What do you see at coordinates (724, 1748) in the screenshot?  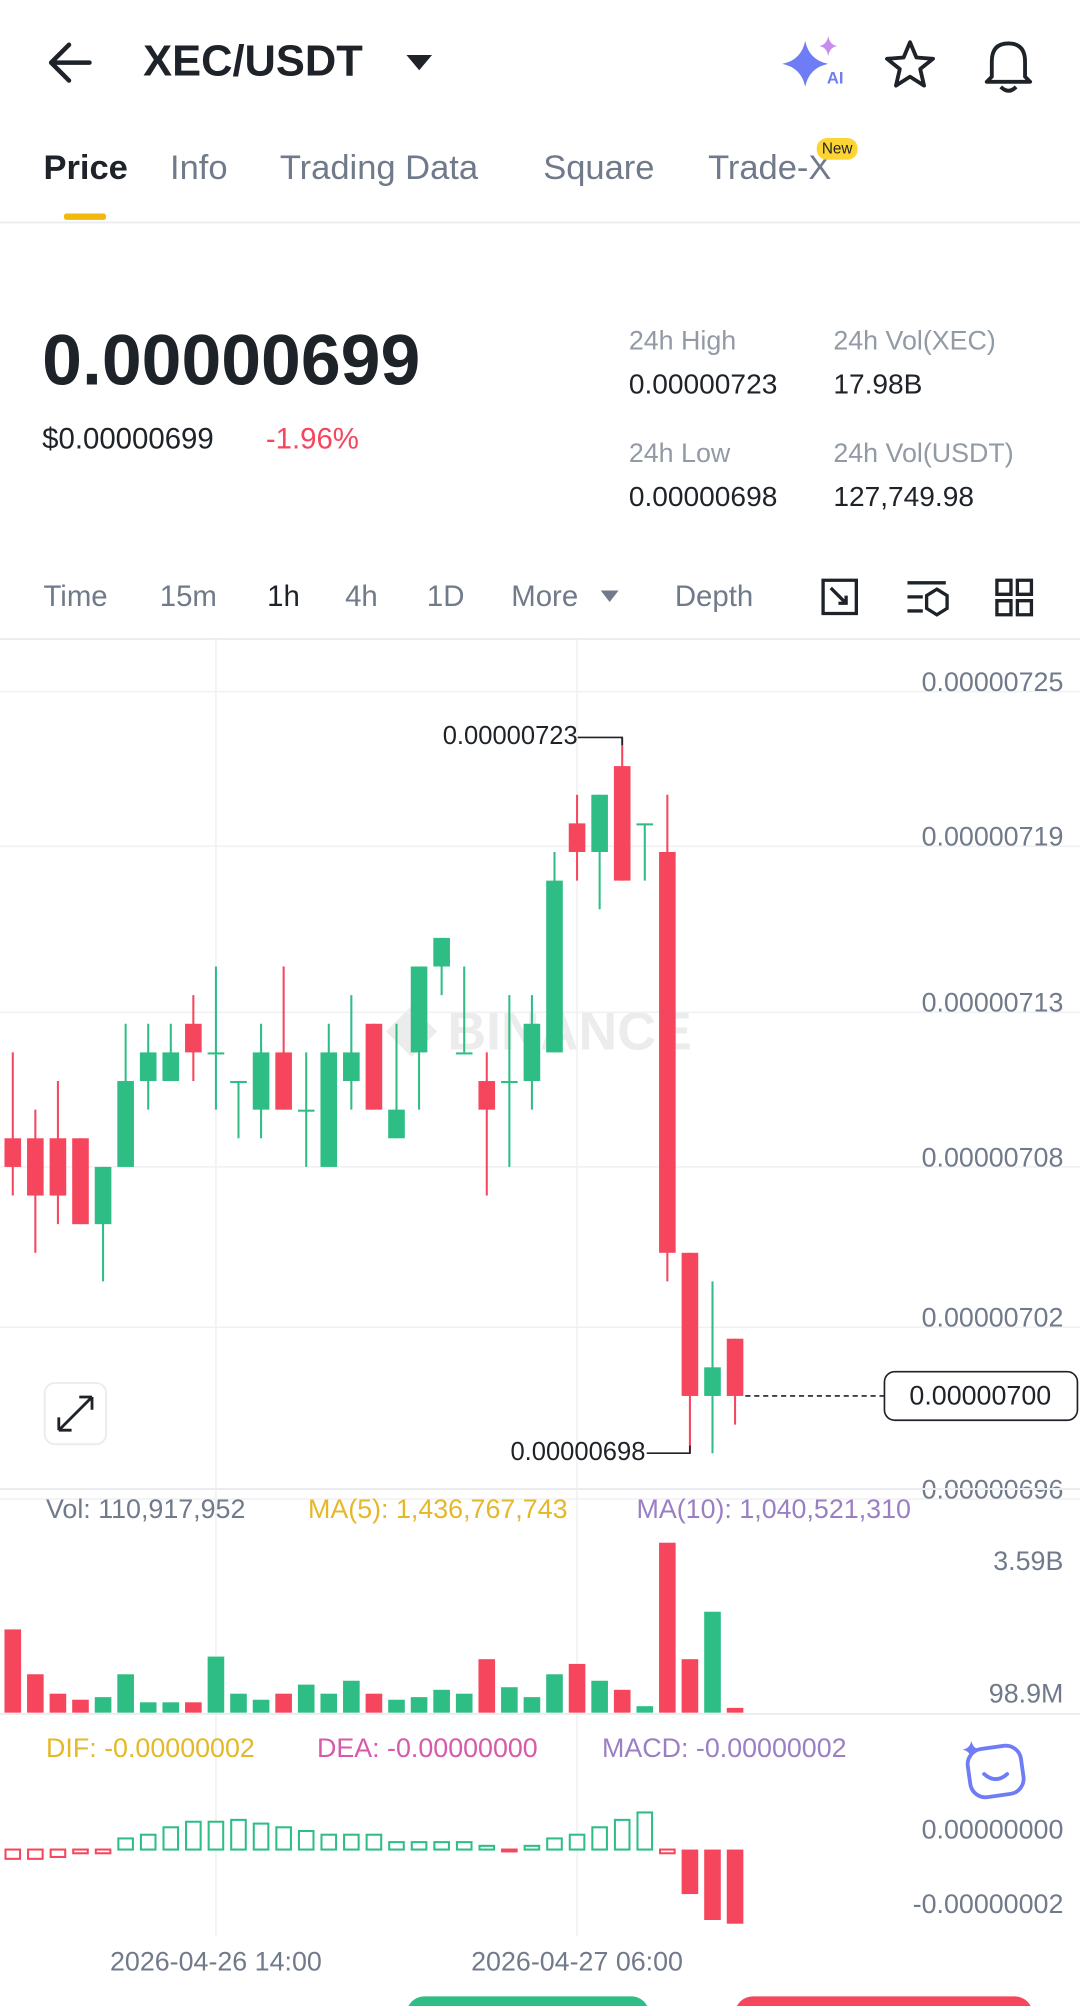 I see `macd-legend: MACD: -0.00000002` at bounding box center [724, 1748].